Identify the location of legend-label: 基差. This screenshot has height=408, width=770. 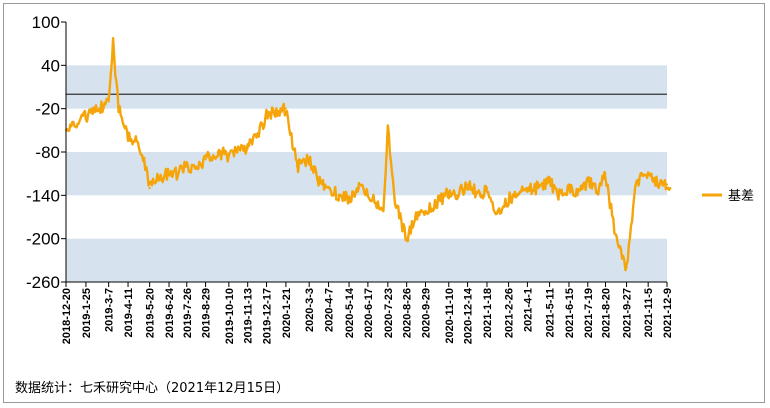
(741, 196).